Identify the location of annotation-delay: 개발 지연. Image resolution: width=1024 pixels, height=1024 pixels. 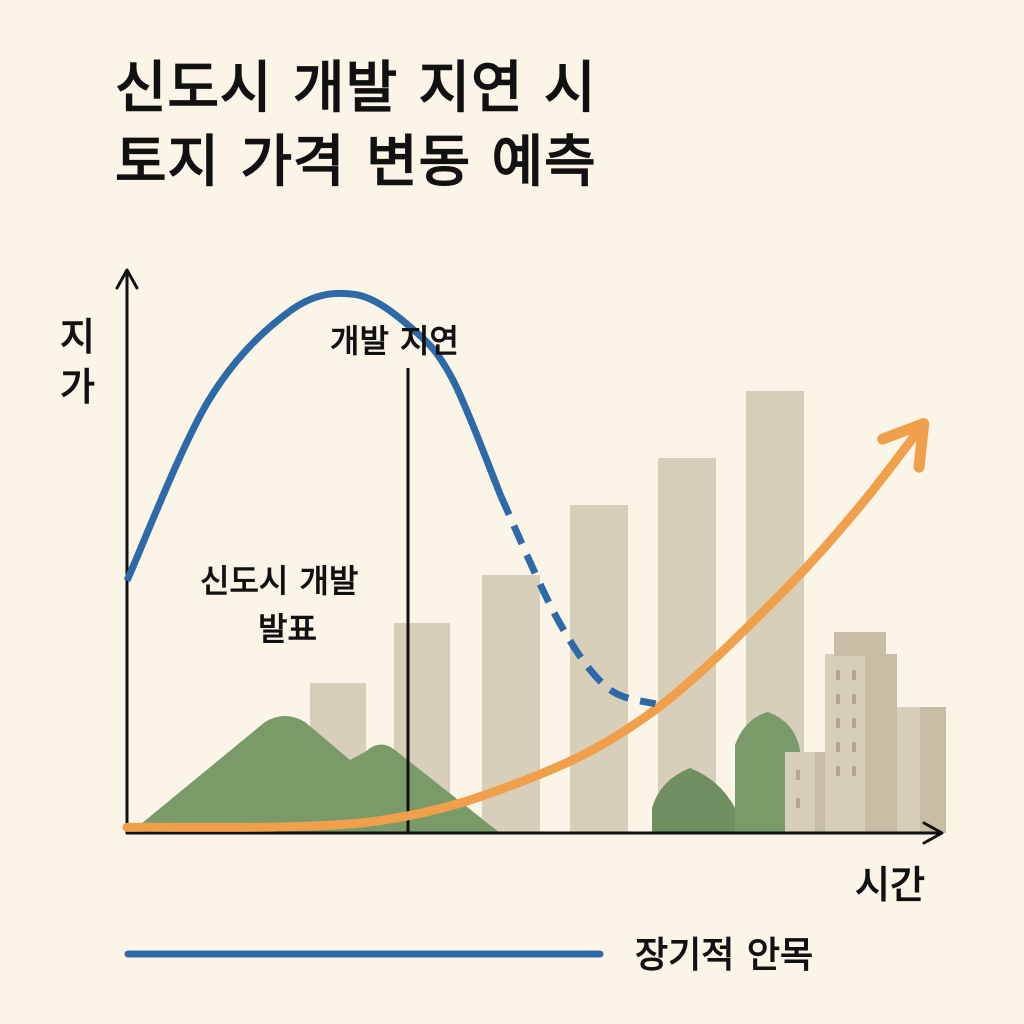
(394, 341).